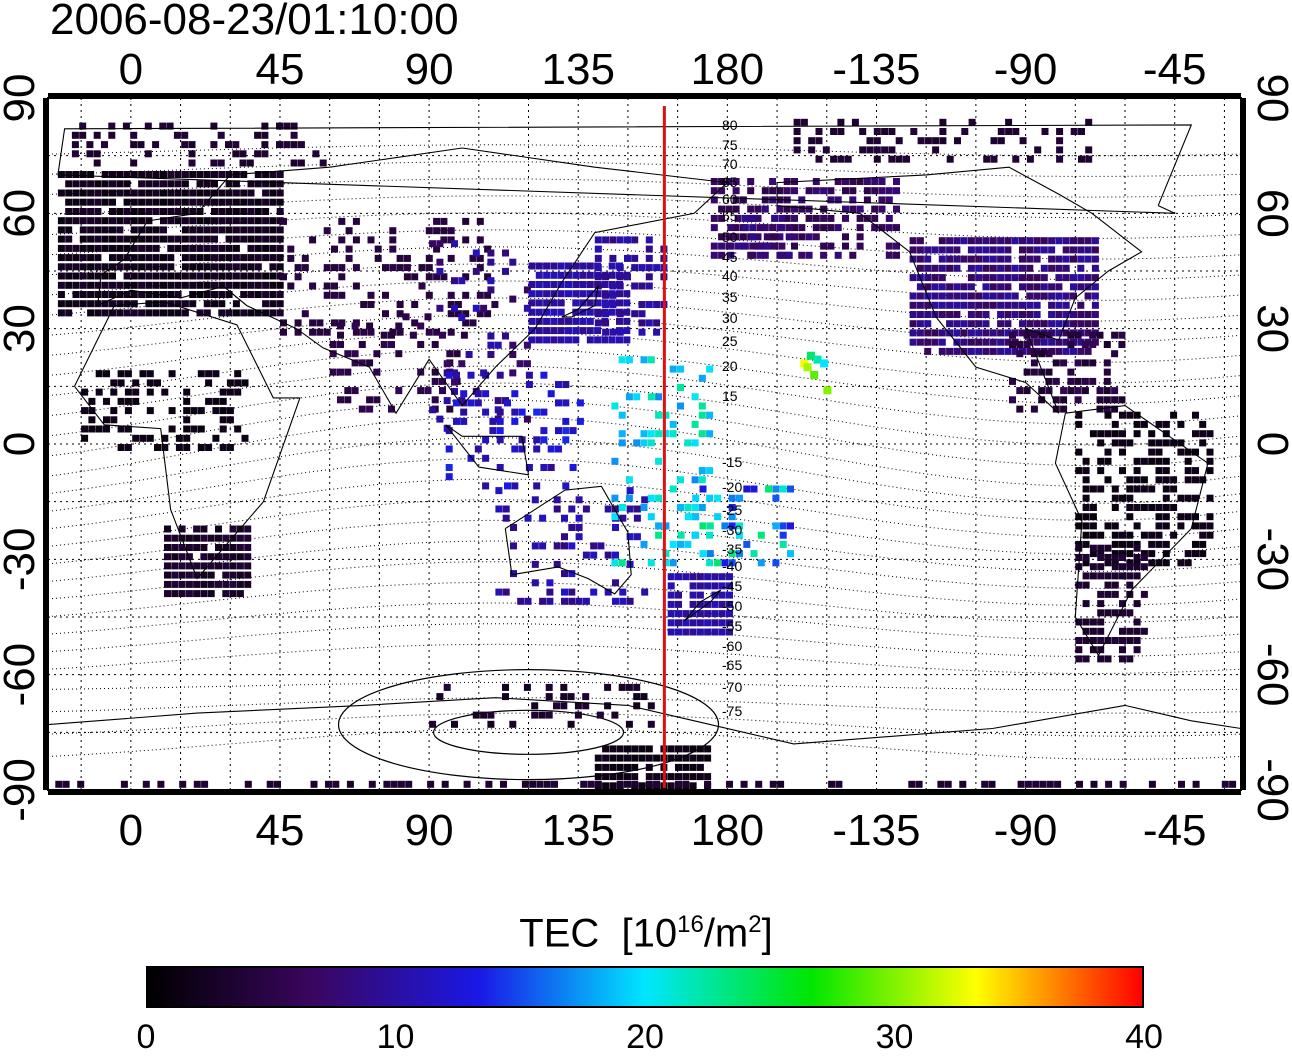  I want to click on lat-tick-label-right: -60, so click(1270, 675).